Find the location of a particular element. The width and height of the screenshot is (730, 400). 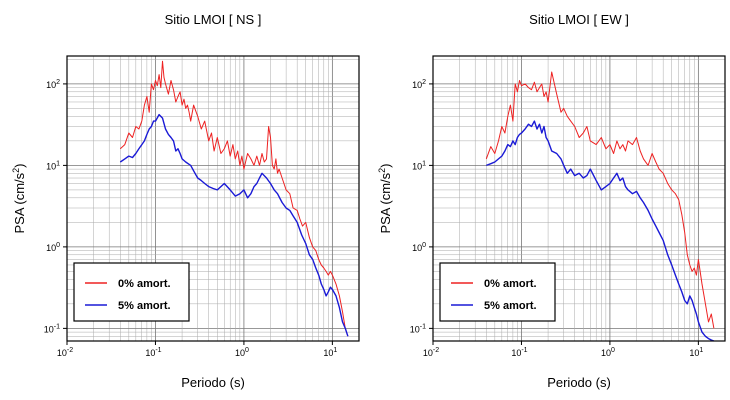

y-ticks-ew: 10⁻¹ 10⁰ 10¹ 10² is located at coordinates (421, 206).